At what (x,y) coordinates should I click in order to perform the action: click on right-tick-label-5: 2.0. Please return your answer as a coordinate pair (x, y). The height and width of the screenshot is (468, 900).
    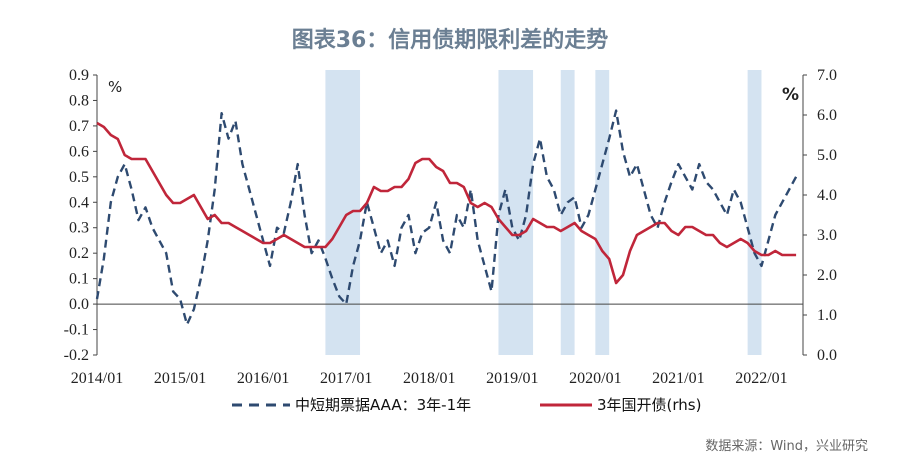
    Looking at the image, I should click on (827, 275).